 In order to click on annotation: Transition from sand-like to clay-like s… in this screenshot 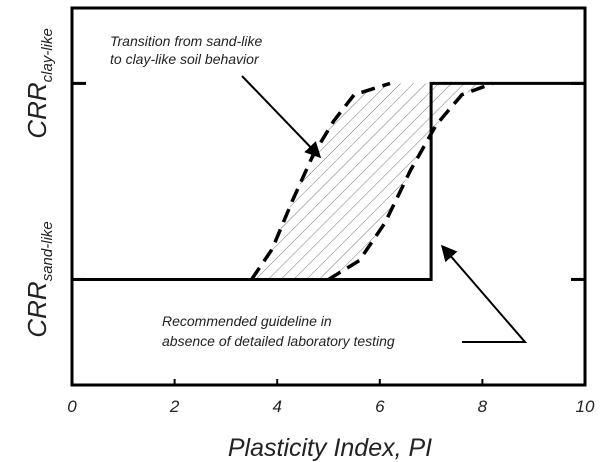, I will do `click(186, 50)`.